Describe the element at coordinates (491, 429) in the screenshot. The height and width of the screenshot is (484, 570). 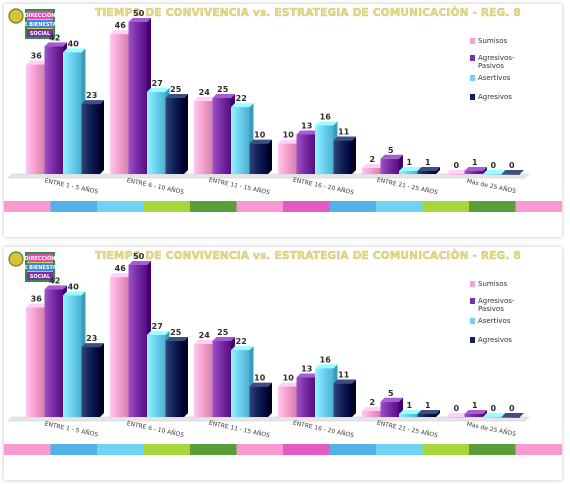
I see `x-tick-label: Màs de 25 AÑOS` at that location.